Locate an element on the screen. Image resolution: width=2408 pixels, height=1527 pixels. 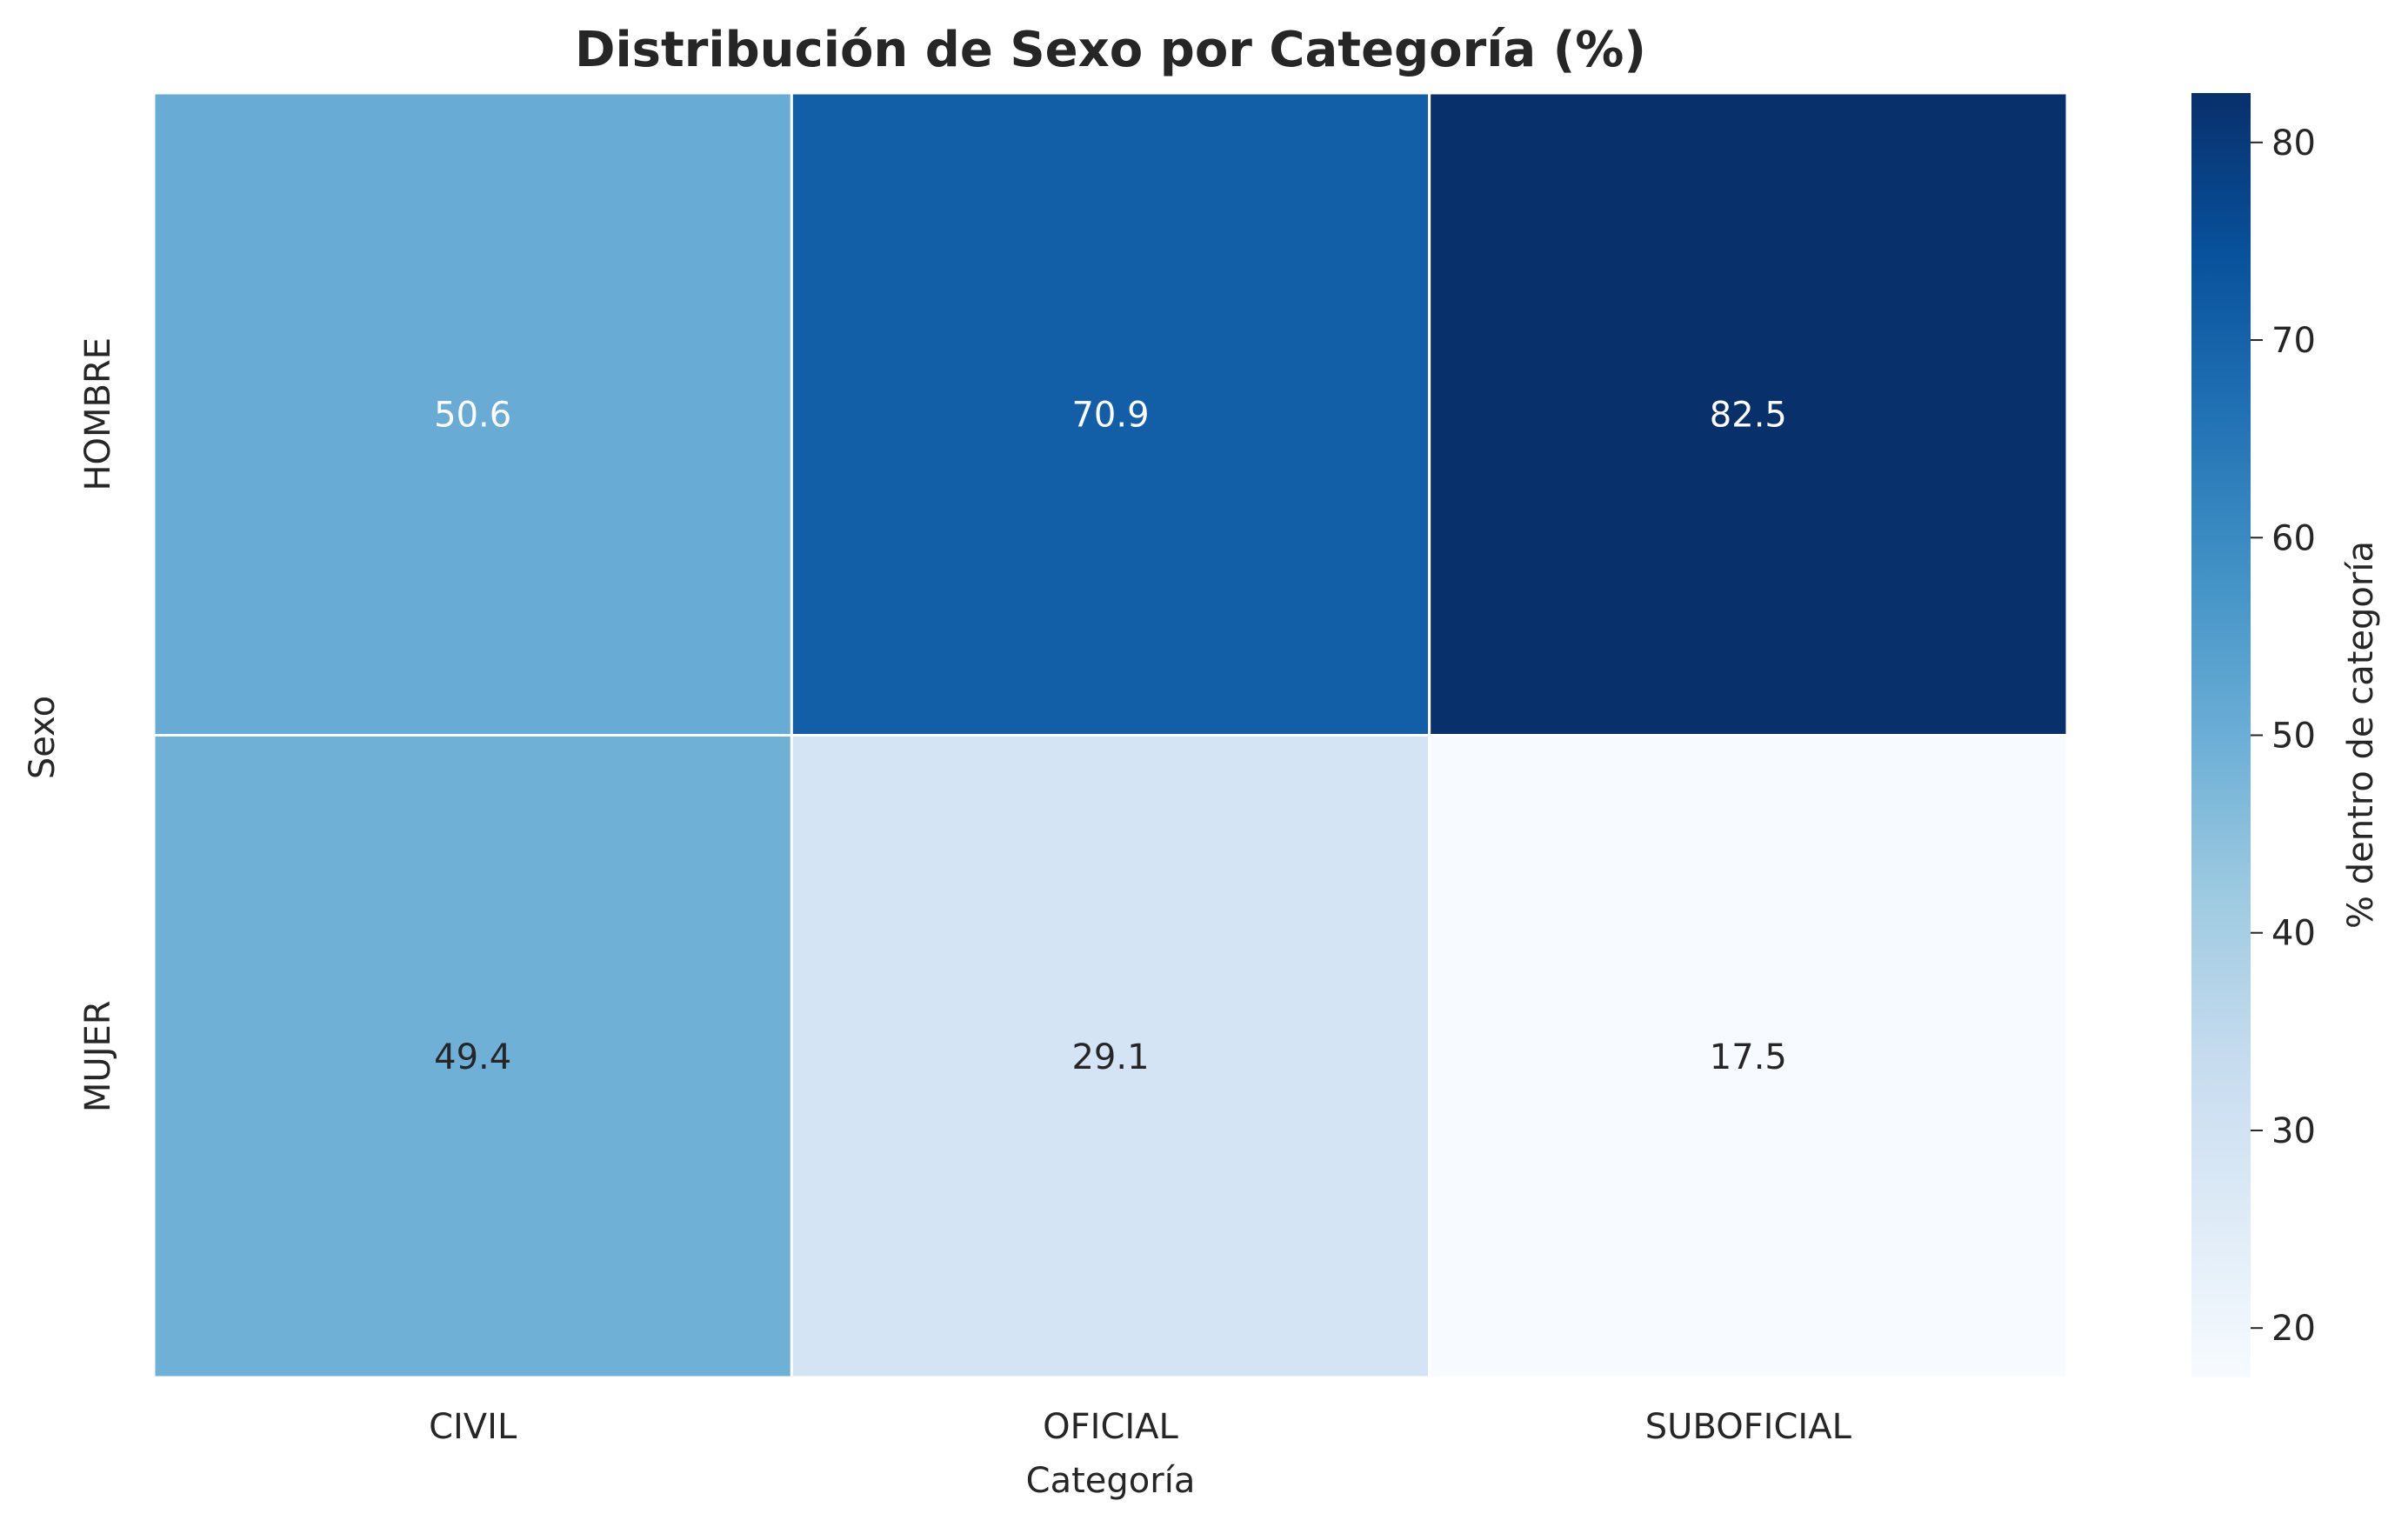
heatmap-cell-mujer-civil is located at coordinates (472, 1056).